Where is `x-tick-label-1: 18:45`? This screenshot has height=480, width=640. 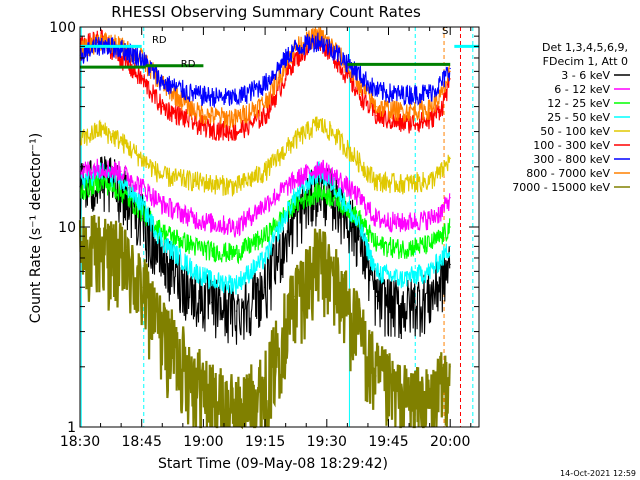
x-tick-label-1: 18:45 is located at coordinates (142, 442).